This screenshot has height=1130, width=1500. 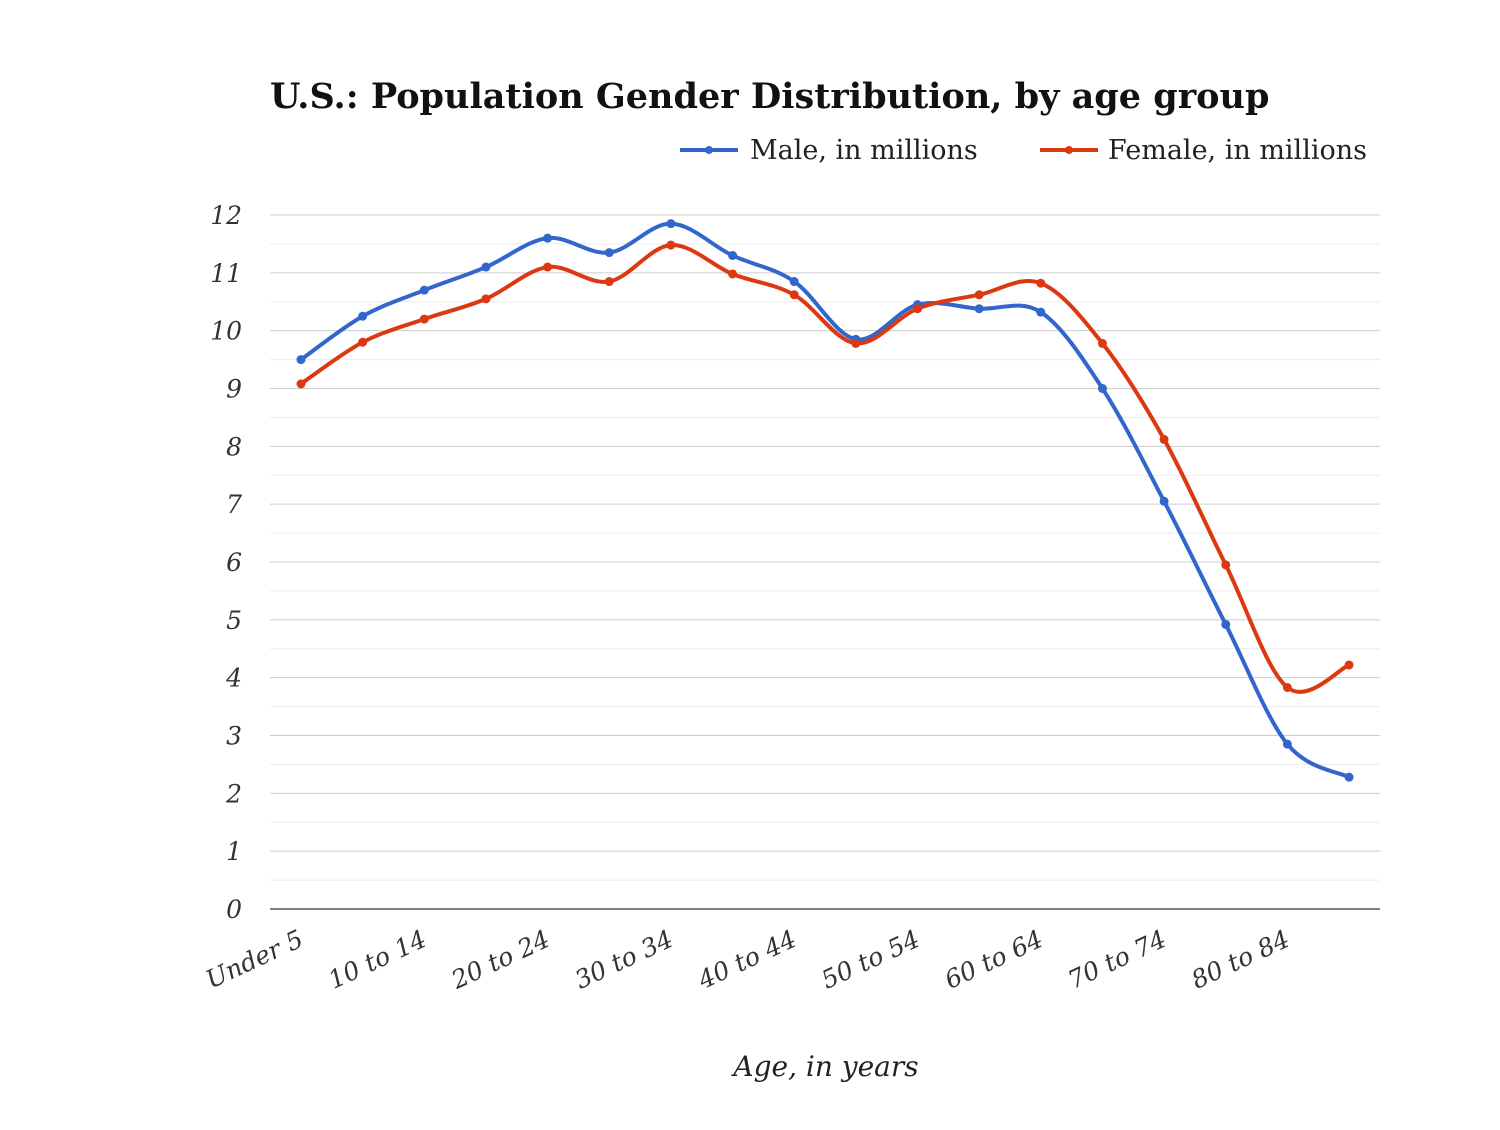 What do you see at coordinates (226, 273) in the screenshot?
I see `y-tick-label: 11` at bounding box center [226, 273].